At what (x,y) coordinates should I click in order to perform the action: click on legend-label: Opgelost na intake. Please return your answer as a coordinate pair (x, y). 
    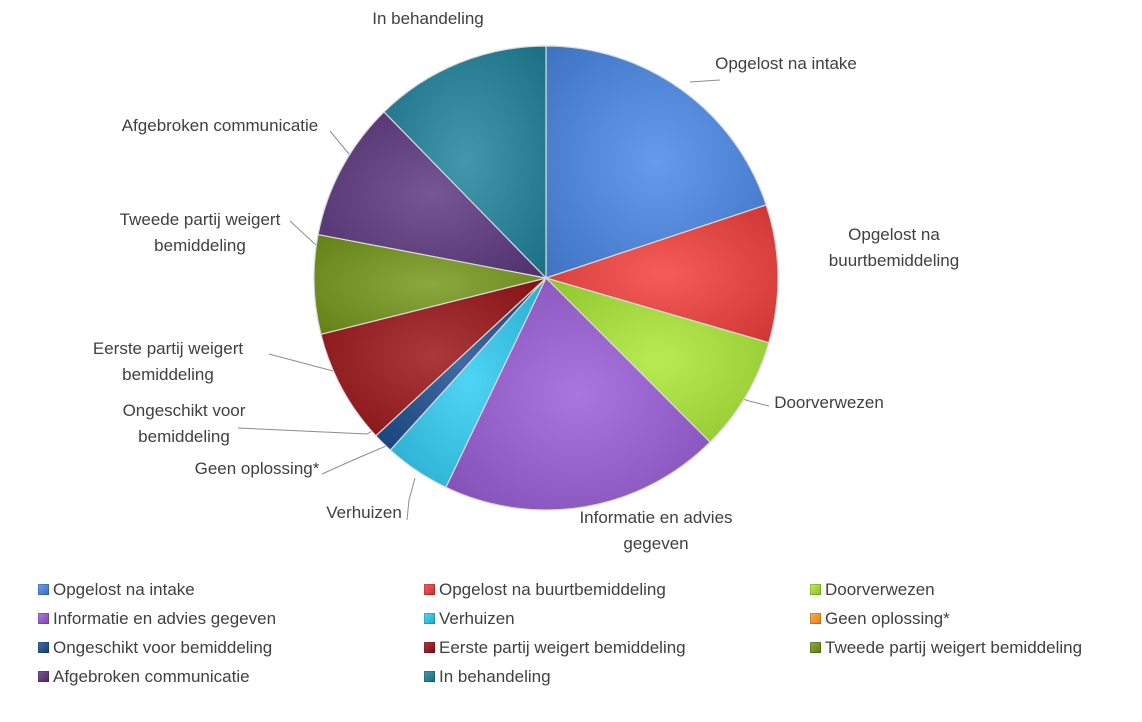
    Looking at the image, I should click on (124, 589).